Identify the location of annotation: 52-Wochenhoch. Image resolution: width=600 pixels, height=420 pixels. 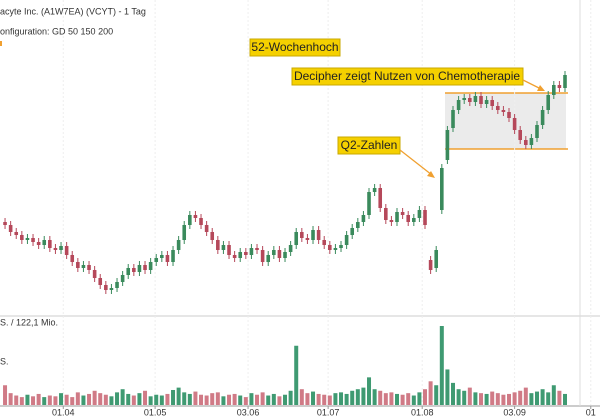
(294, 47).